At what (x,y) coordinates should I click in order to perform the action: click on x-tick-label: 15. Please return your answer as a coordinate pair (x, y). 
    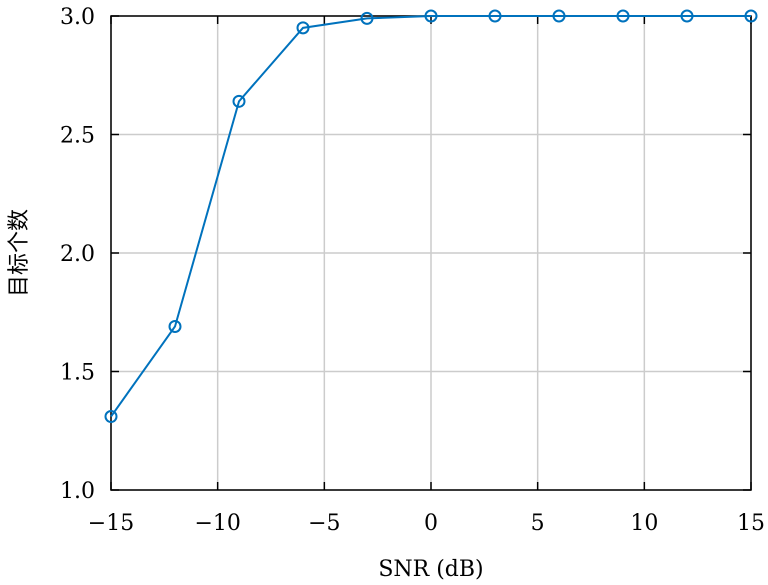
    Looking at the image, I should click on (751, 523).